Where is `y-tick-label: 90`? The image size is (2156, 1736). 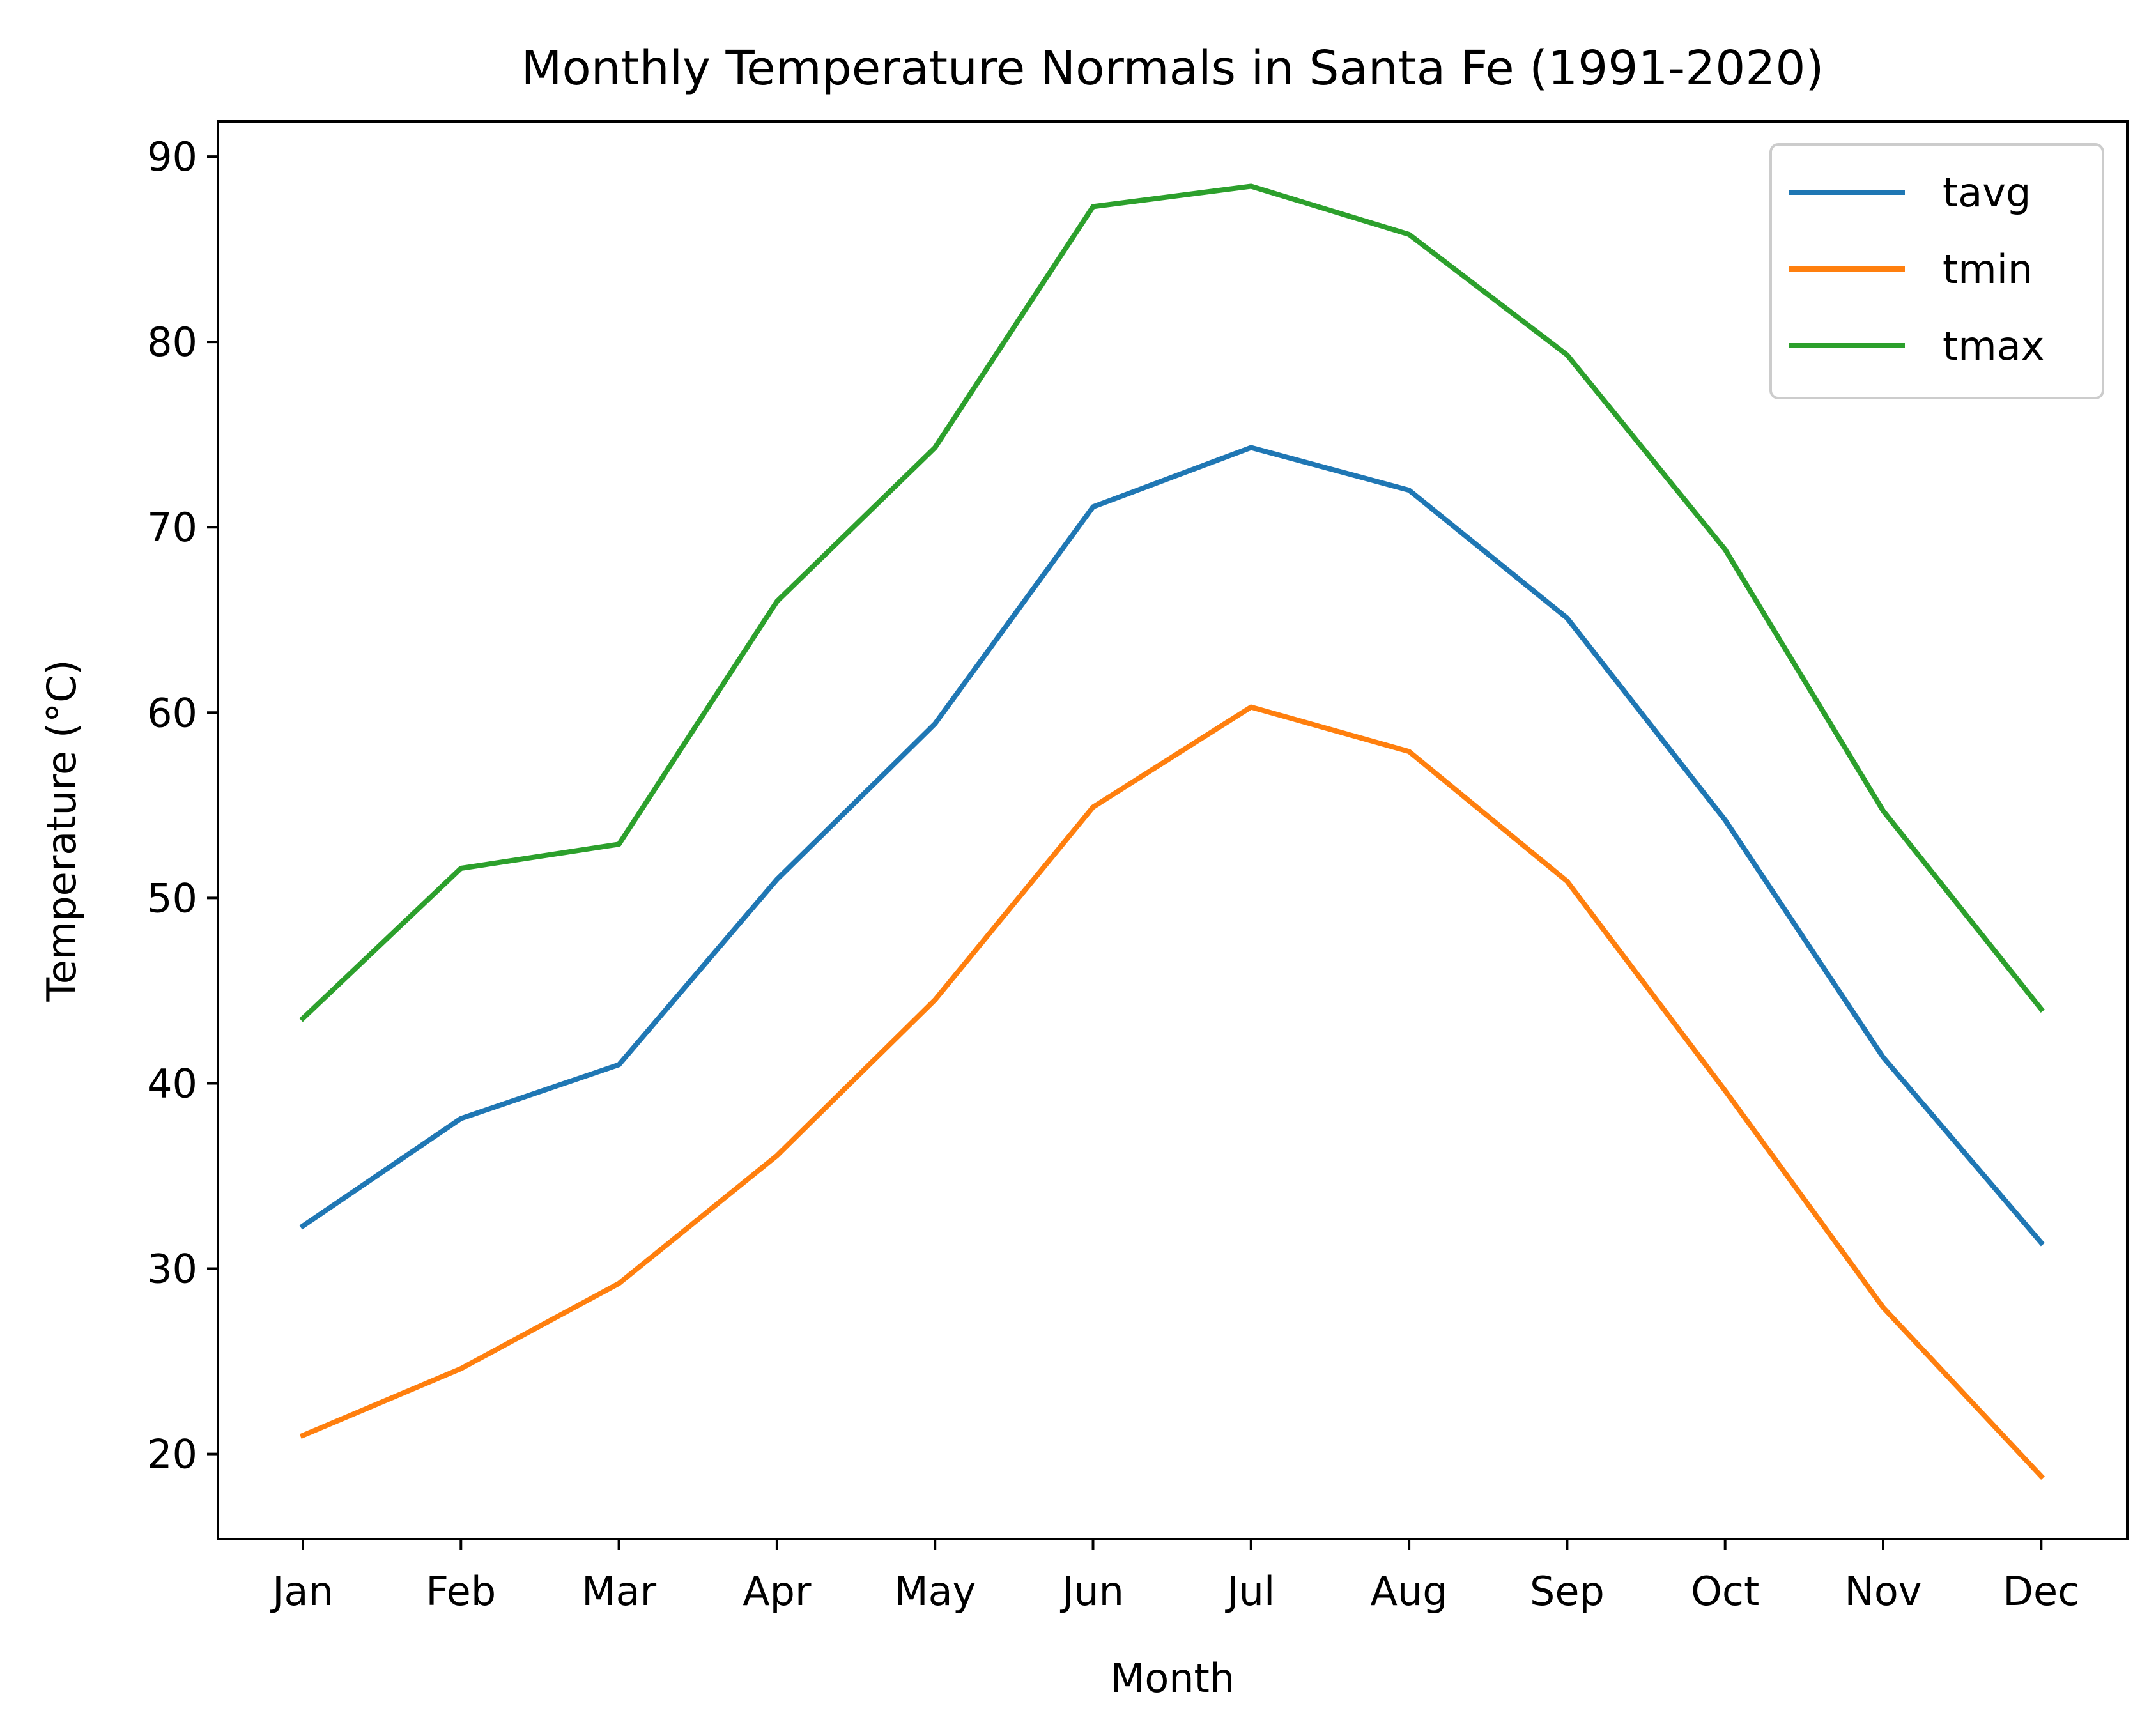 y-tick-label: 90 is located at coordinates (172, 157).